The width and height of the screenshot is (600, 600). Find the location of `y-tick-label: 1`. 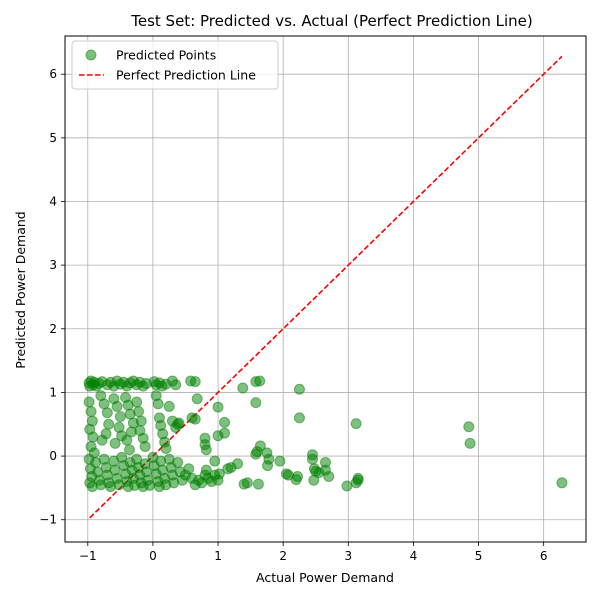

y-tick-label: 1 is located at coordinates (53, 392).